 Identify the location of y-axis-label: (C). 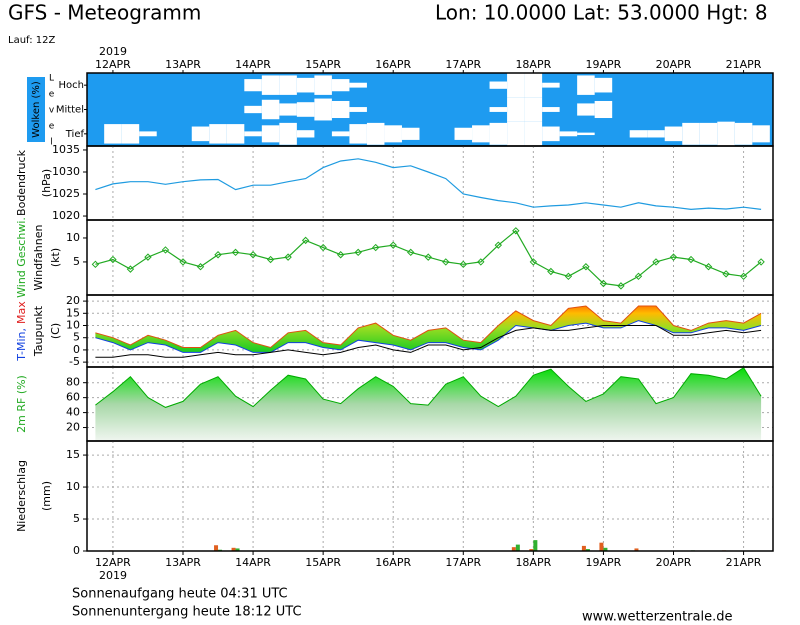
(55, 331).